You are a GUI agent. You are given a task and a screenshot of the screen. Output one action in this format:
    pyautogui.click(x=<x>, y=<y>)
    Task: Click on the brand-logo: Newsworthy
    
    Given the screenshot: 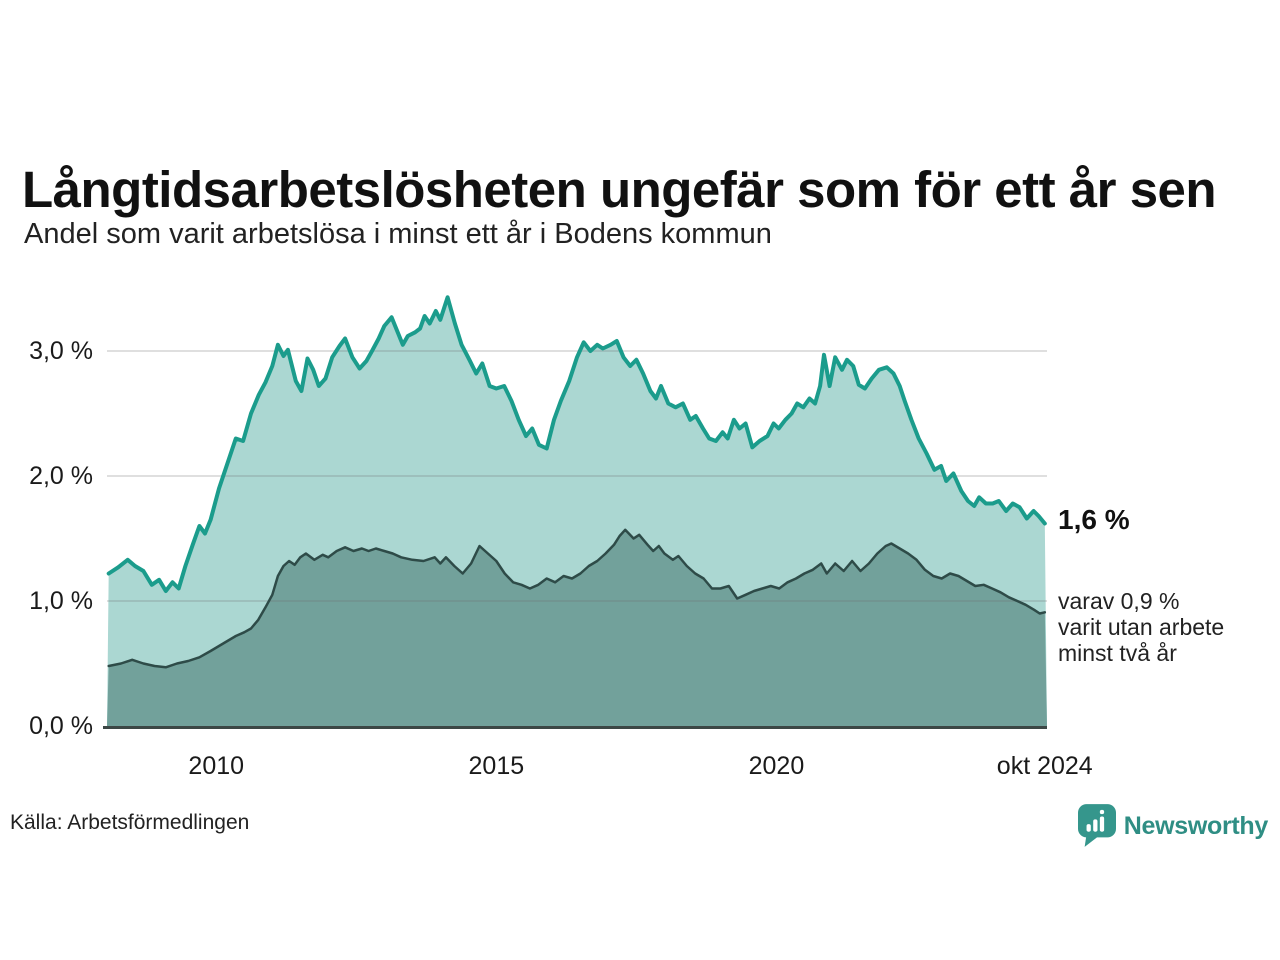 What is the action you would take?
    pyautogui.click(x=1173, y=826)
    